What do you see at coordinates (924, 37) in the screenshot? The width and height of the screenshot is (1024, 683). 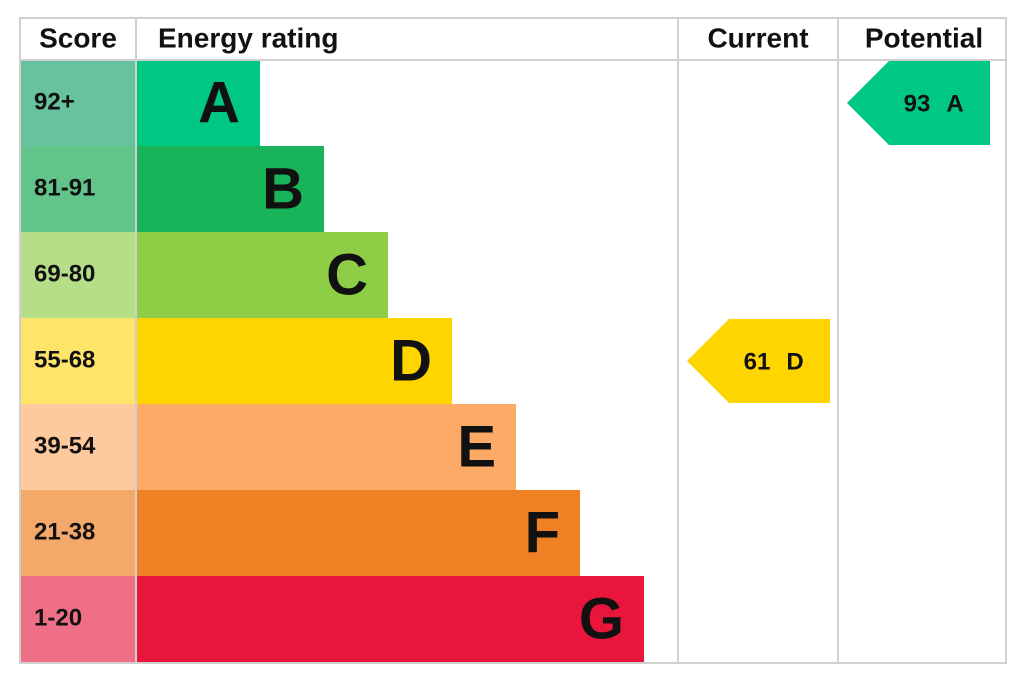 I see `header-potential: Potential` at bounding box center [924, 37].